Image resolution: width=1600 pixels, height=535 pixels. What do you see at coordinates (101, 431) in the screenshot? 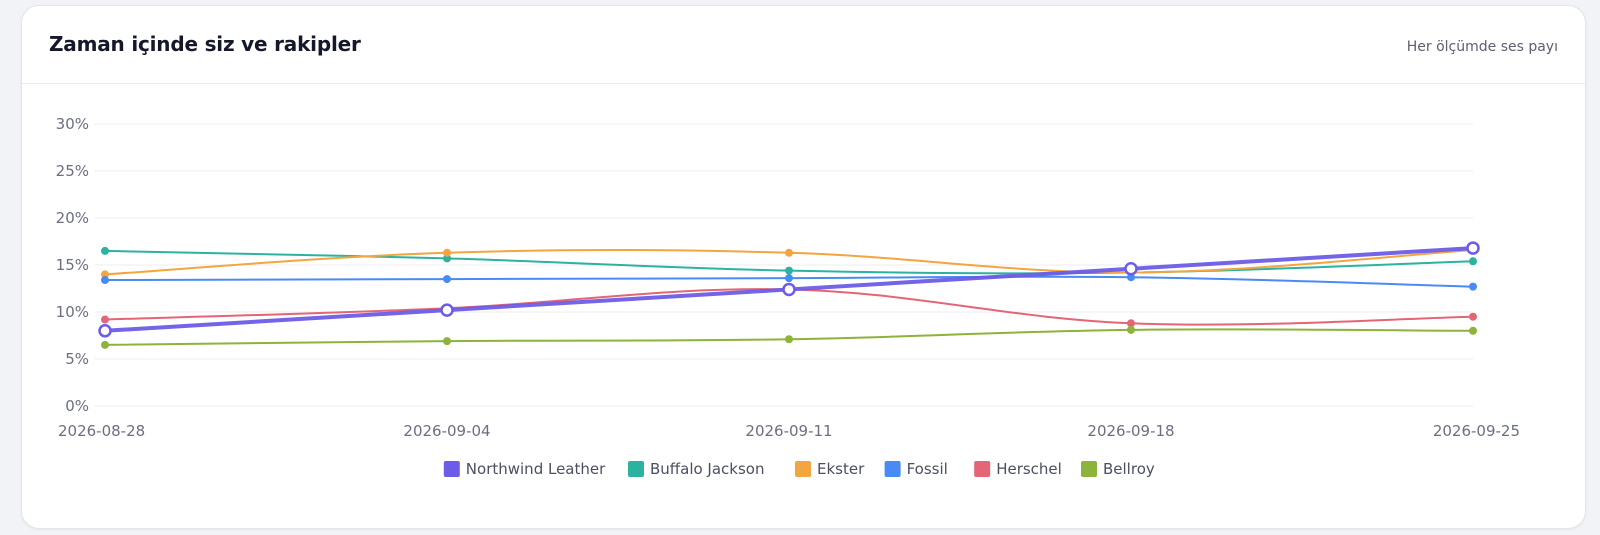
I see `x-tick-label: 2026-08-28` at bounding box center [101, 431].